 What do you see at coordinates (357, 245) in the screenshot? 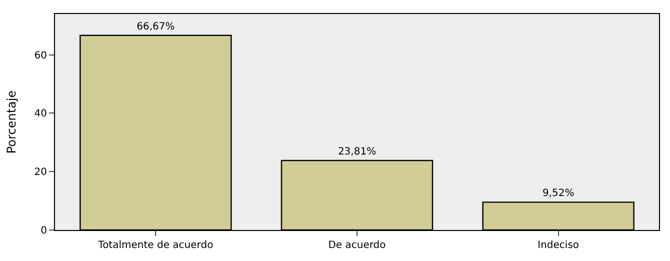
I see `x-tick-label: De acuerdo` at bounding box center [357, 245].